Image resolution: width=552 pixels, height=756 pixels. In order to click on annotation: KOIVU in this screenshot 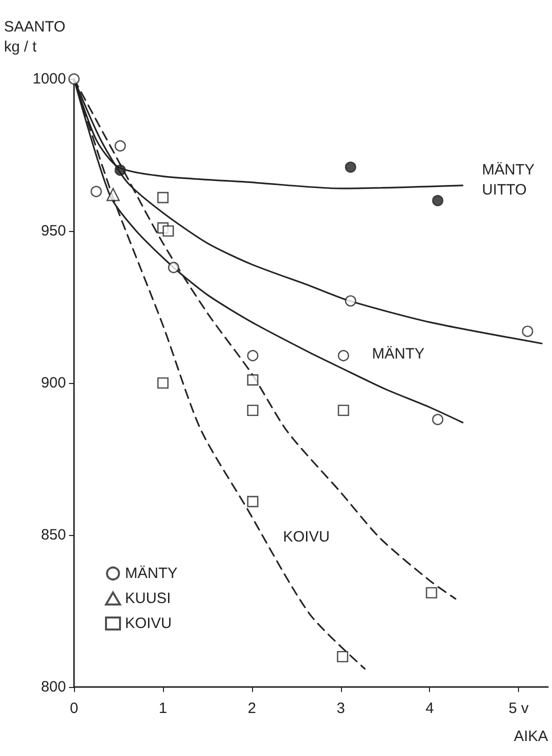, I will do `click(306, 537)`.